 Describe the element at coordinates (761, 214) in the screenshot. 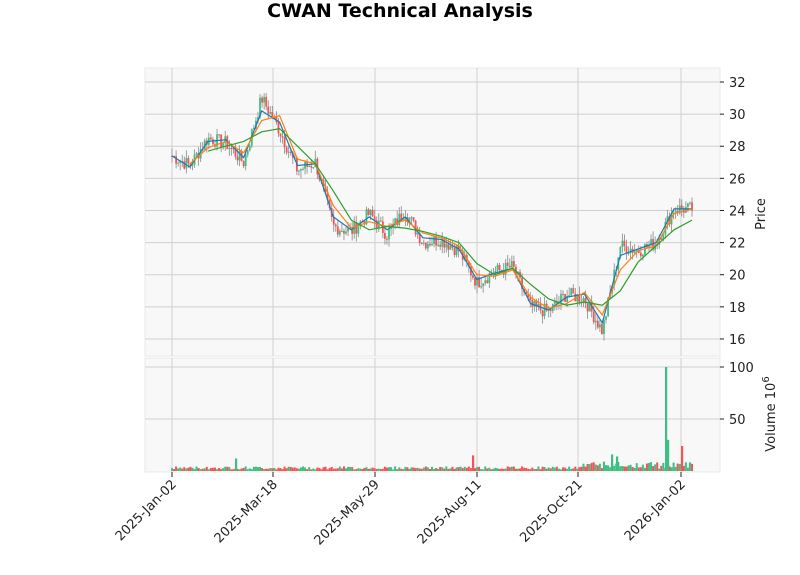

I see `price-axis-label: Price` at that location.